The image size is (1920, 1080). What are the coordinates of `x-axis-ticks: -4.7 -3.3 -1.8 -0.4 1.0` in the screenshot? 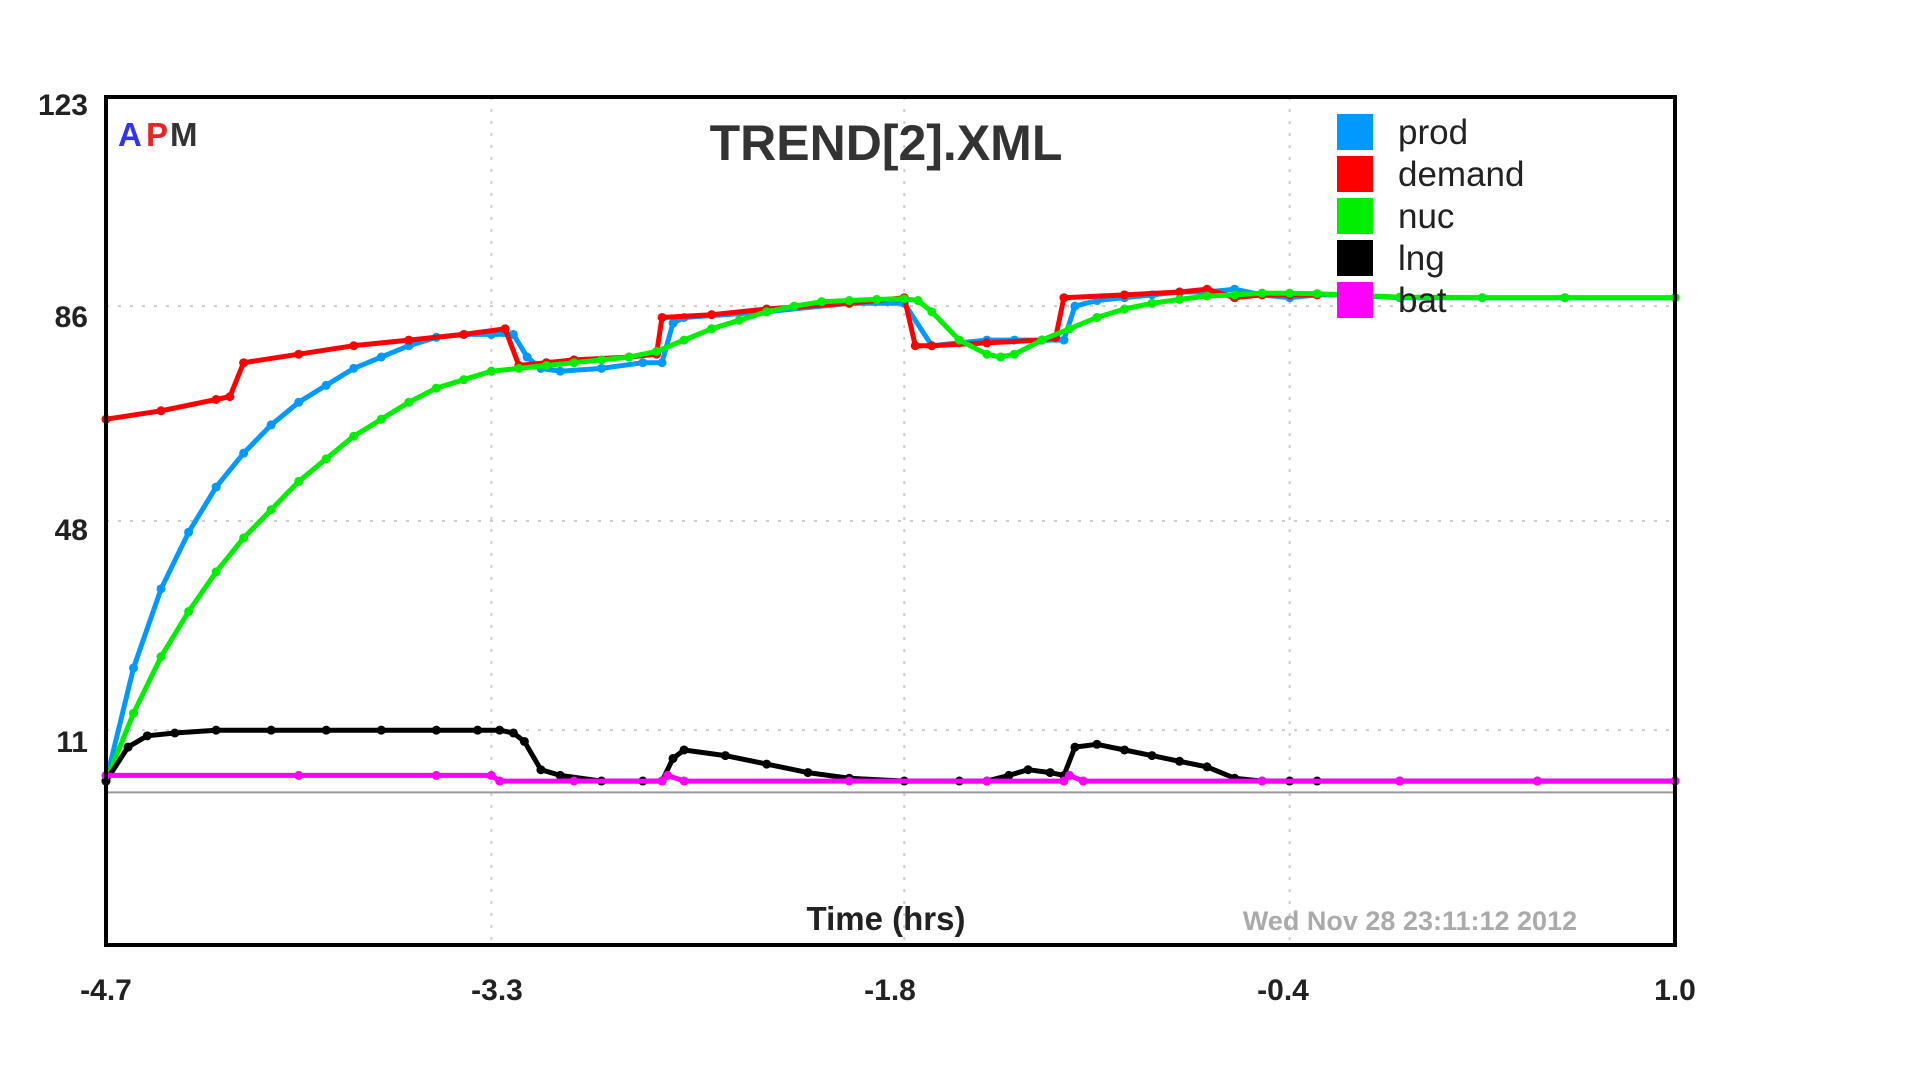 It's located at (888, 990).